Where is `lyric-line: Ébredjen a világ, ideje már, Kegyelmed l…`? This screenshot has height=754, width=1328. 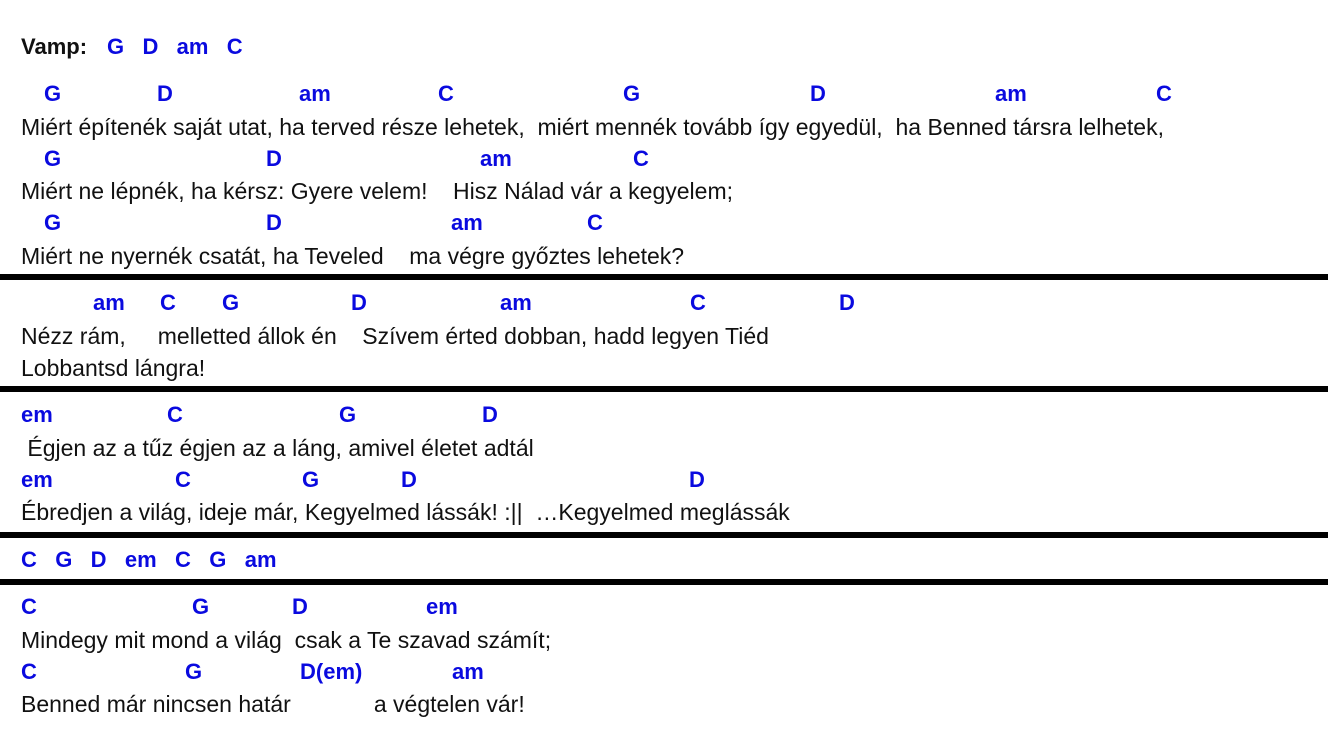
lyric-line: Ébredjen a világ, ideje már, Kegyelmed l… is located at coordinates (405, 512).